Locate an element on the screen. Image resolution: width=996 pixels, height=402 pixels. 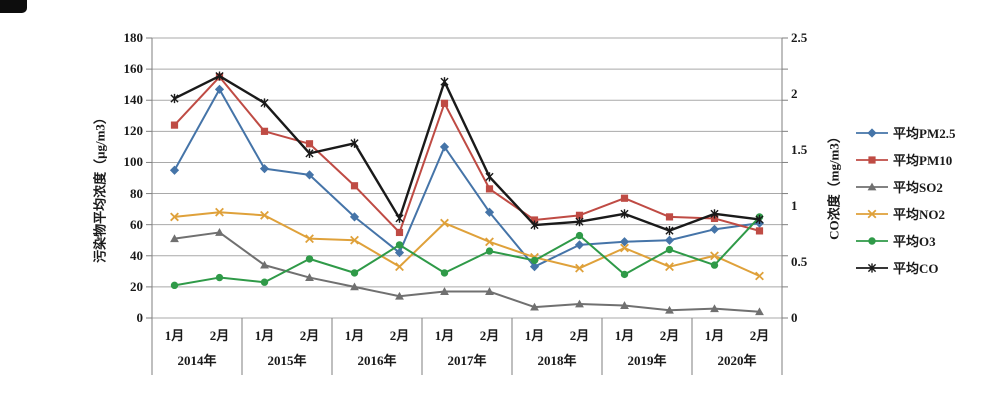
legend-item-pm10: 平均PM10 is located at coordinates (905, 159).